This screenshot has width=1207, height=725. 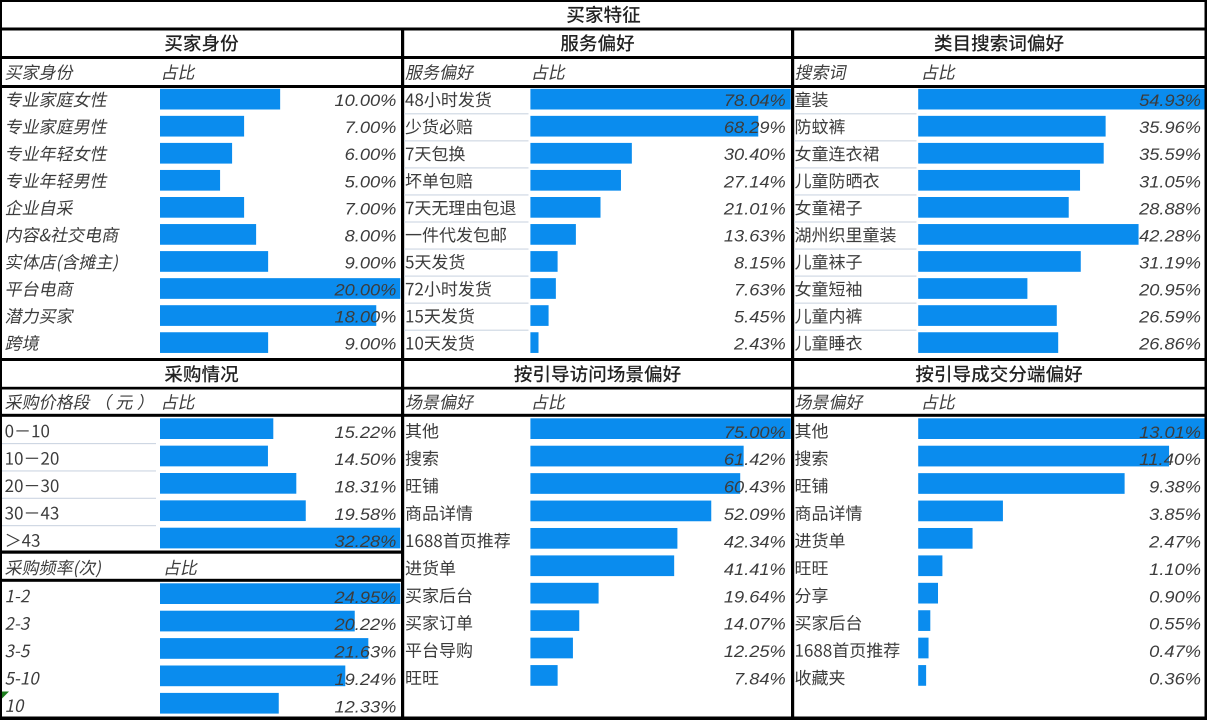 I want to click on svg-text: 42.34%, so click(x=755, y=541).